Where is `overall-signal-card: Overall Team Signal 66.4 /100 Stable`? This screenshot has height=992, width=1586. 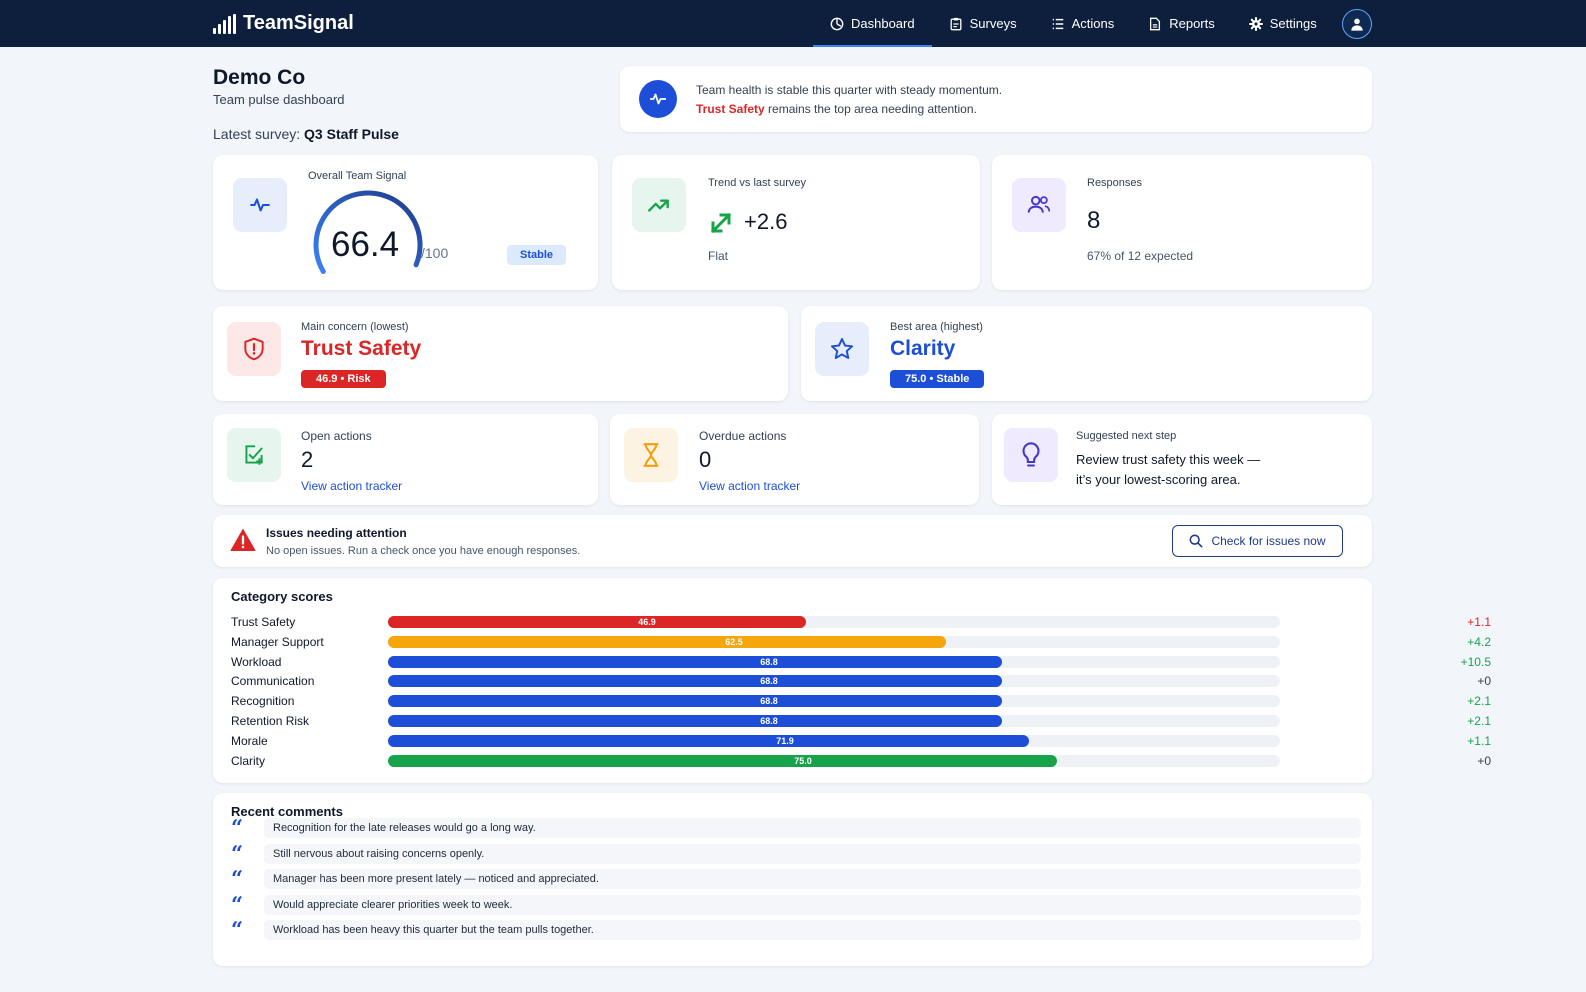 overall-signal-card: Overall Team Signal 66.4 /100 Stable is located at coordinates (405, 222).